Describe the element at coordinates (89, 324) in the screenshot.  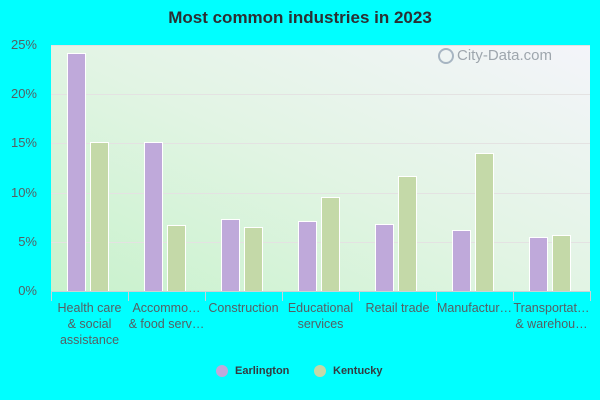
I see `x-tick-label: Health care & social assistance` at that location.